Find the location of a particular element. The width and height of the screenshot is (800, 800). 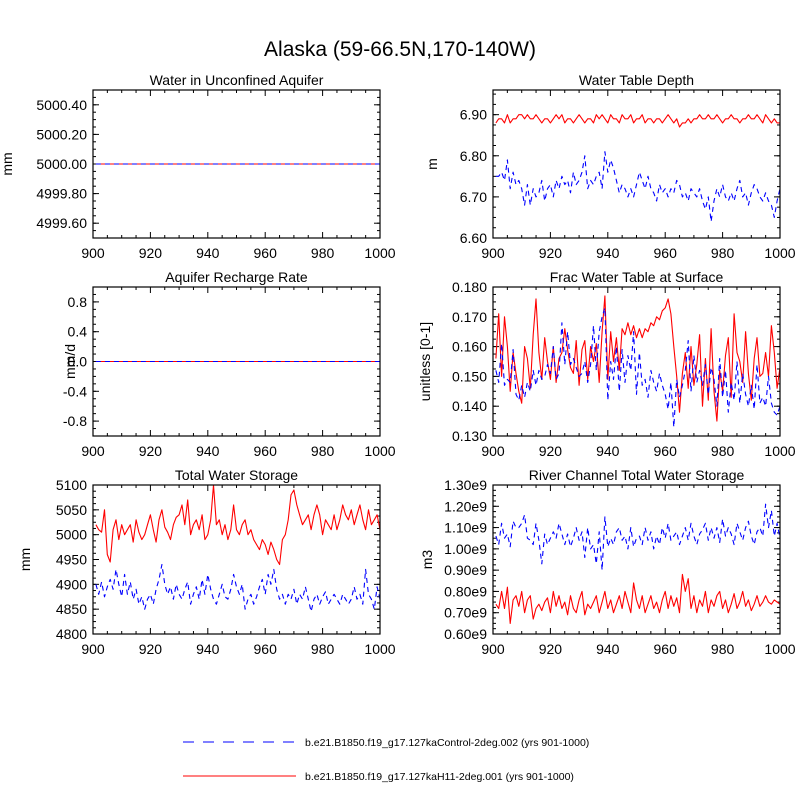

y-tick-label: 6.60 is located at coordinates (473, 238).